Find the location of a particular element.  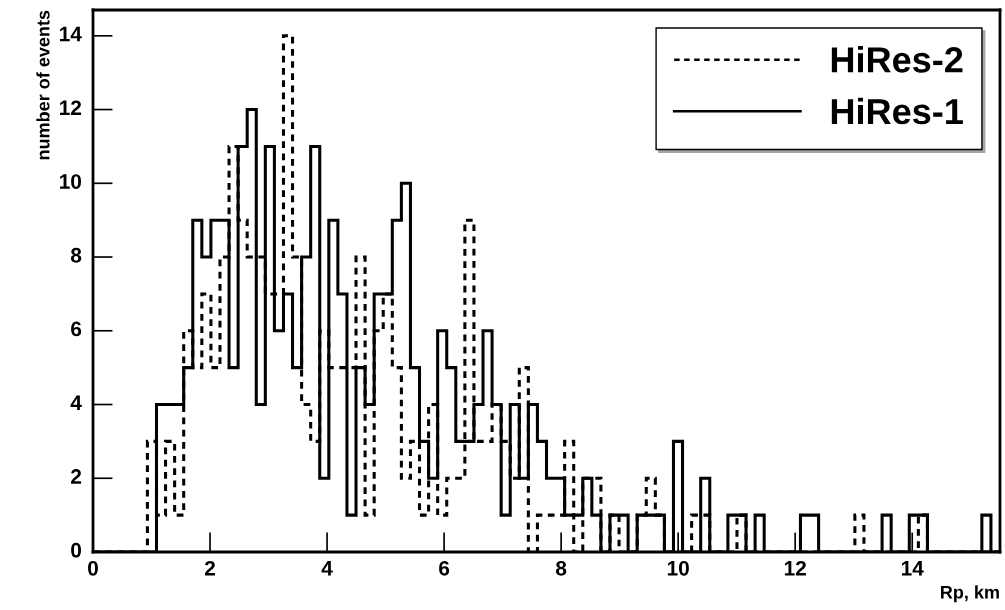

y-tick-label: 4 is located at coordinates (76, 402).